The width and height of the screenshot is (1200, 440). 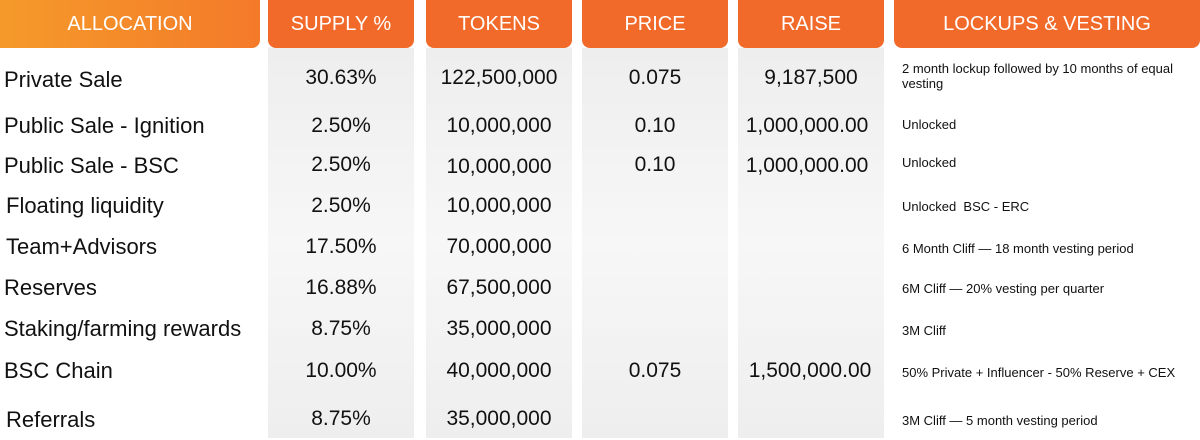 I want to click on header-lockups: LOCKUPS & VESTING, so click(x=1047, y=24).